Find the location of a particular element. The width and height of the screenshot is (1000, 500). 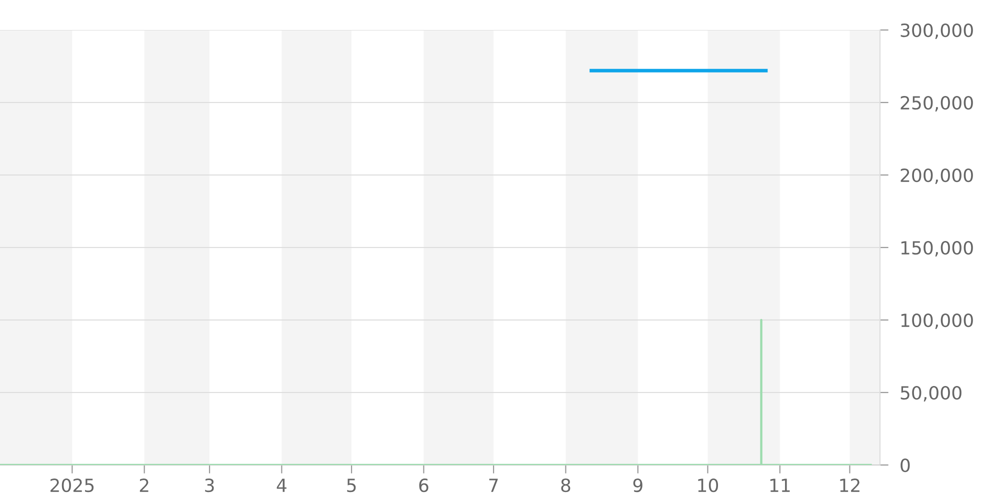

x-tick-label: 9 is located at coordinates (637, 485).